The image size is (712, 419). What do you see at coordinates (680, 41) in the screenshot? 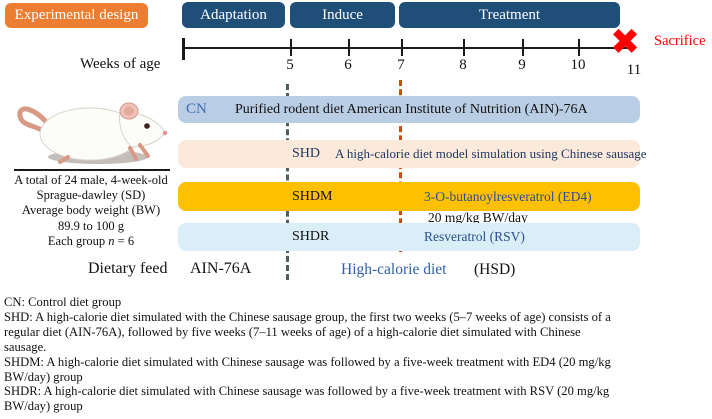
I see `sacrifice-label: Sacrifice` at bounding box center [680, 41].